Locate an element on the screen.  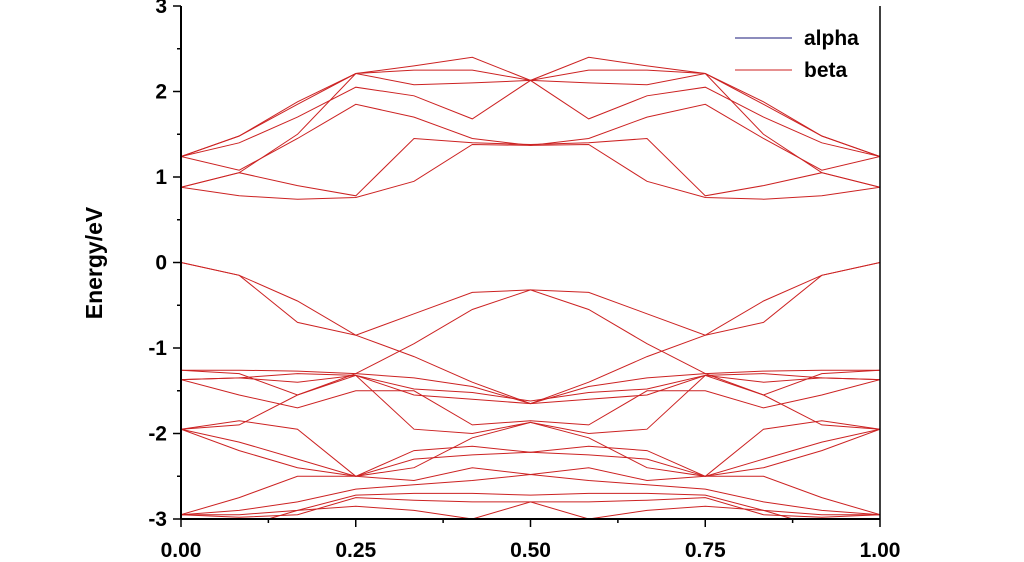
y-tick-label: -1 is located at coordinates (157, 348).